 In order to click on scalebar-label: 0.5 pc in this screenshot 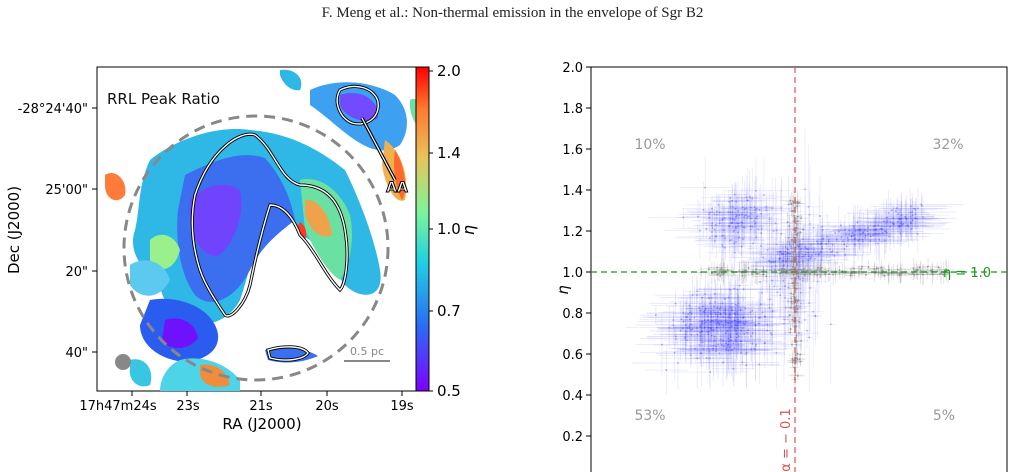, I will do `click(367, 351)`.